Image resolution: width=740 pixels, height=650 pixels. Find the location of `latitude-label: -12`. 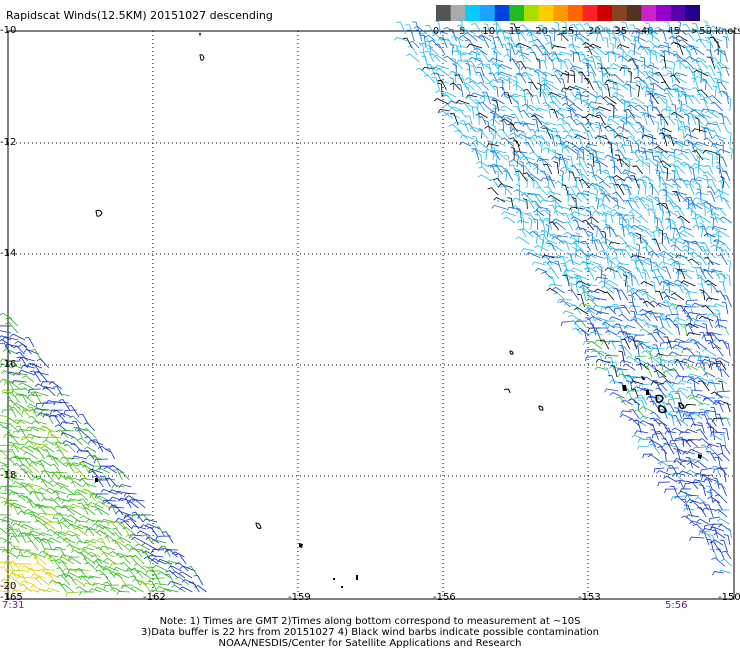

latitude-label: -12 is located at coordinates (8, 142).